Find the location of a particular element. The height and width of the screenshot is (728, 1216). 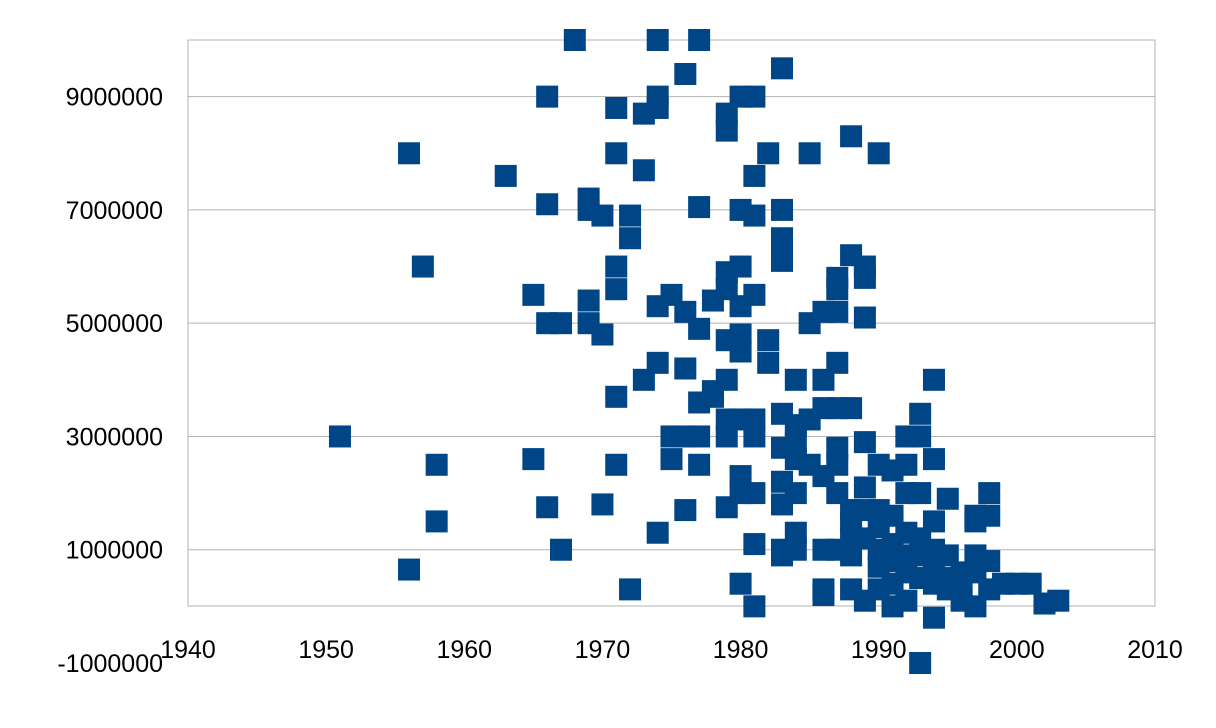

x-tick-label: 1980 is located at coordinates (741, 650).